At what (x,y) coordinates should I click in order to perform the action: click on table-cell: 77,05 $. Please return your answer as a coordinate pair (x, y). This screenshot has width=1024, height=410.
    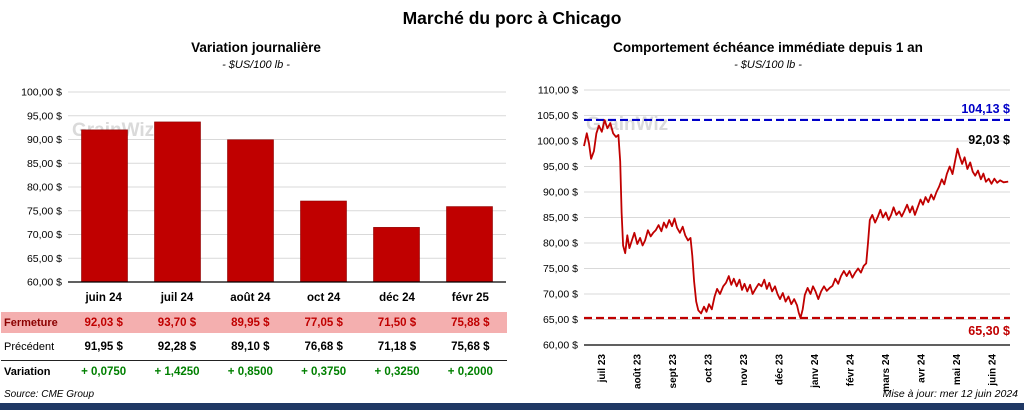
    Looking at the image, I should click on (323, 322).